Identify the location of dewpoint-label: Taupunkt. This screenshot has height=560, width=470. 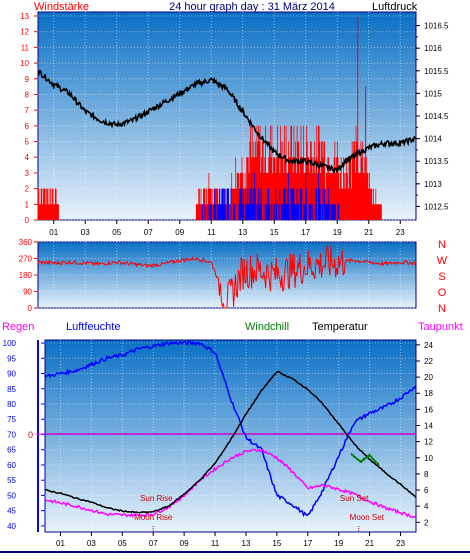
(440, 327).